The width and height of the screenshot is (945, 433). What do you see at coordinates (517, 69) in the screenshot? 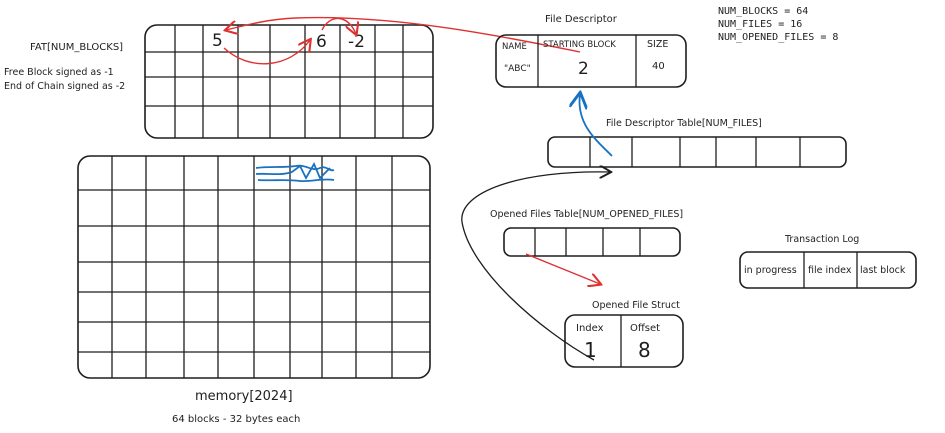
I see `fd-value-name: "ABC"` at bounding box center [517, 69].